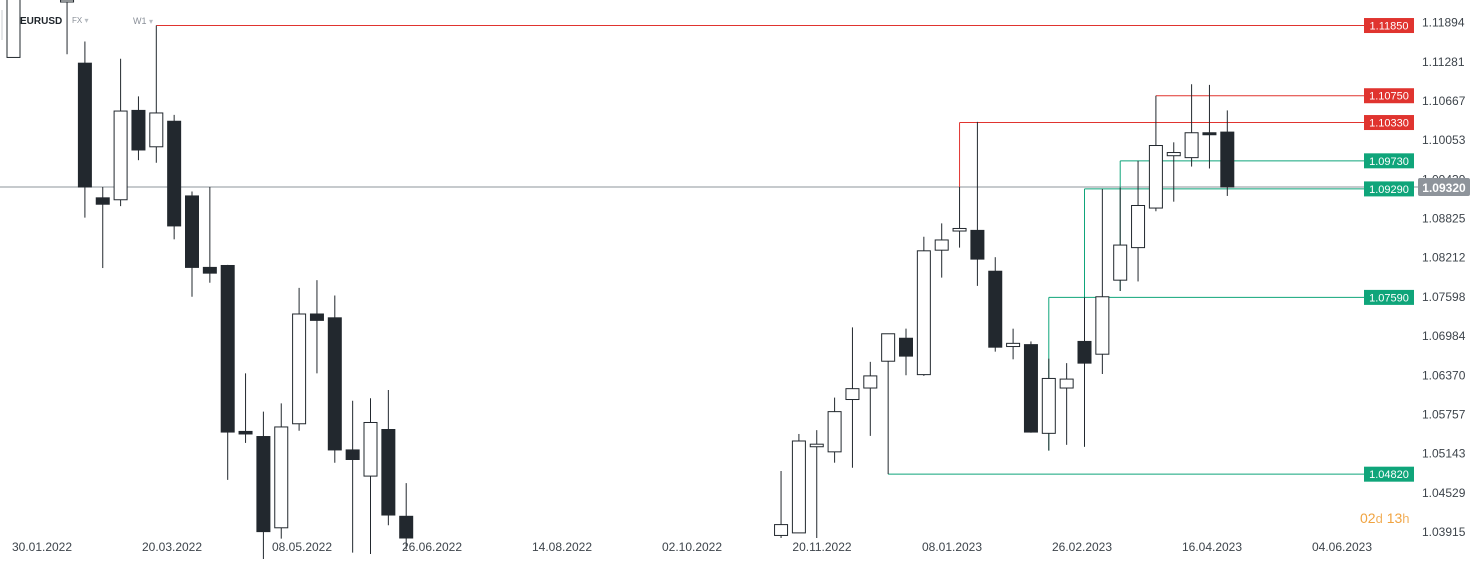 The width and height of the screenshot is (1482, 564). I want to click on level-label: 1.09730, so click(1389, 162).